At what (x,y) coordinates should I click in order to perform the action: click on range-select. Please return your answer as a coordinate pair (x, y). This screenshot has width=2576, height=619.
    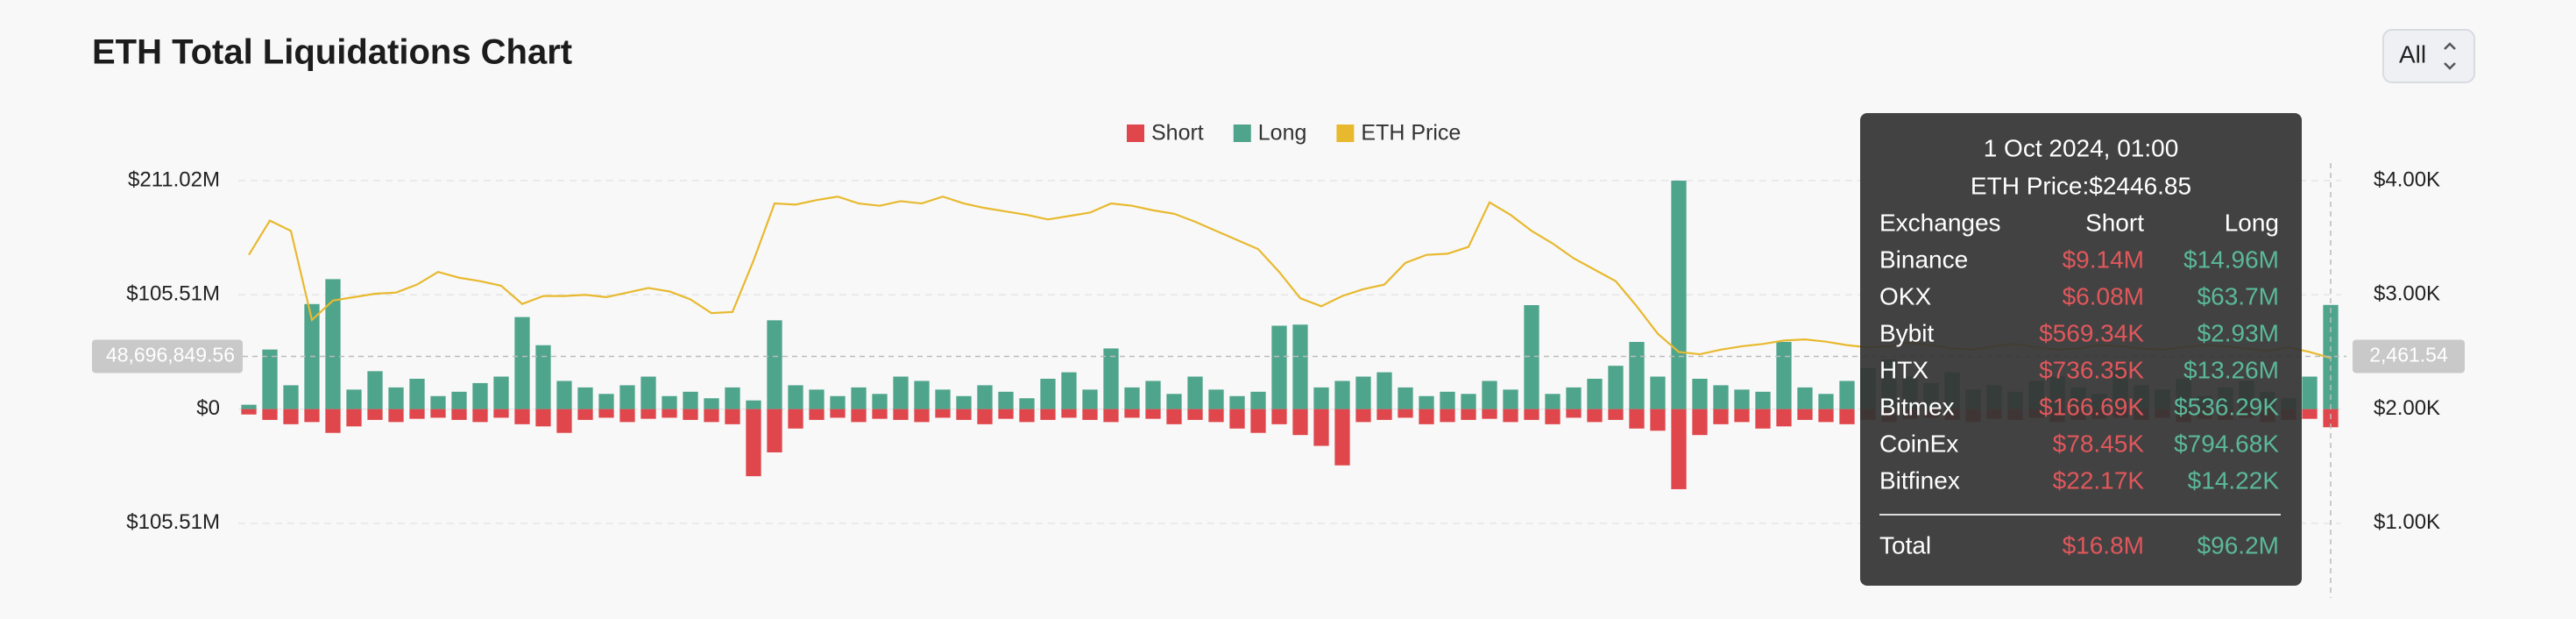
    Looking at the image, I should click on (2428, 56).